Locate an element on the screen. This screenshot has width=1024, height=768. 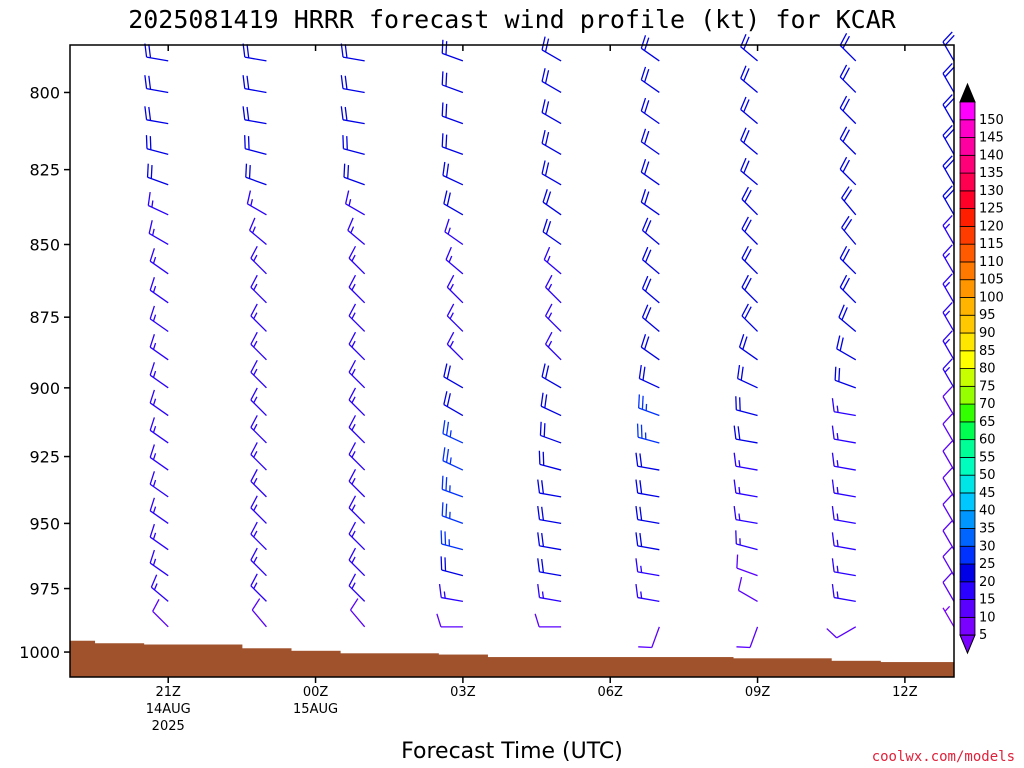
y-tick-label: 825 is located at coordinates (44, 170).